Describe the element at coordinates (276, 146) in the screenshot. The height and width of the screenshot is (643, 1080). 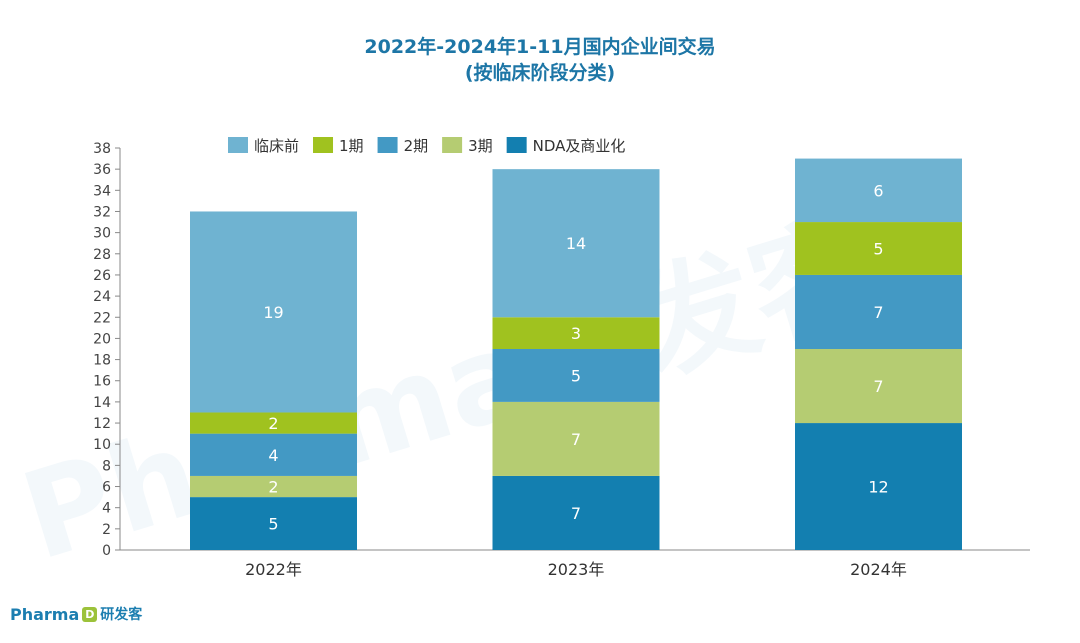
I see `legend-label: 临床前` at that location.